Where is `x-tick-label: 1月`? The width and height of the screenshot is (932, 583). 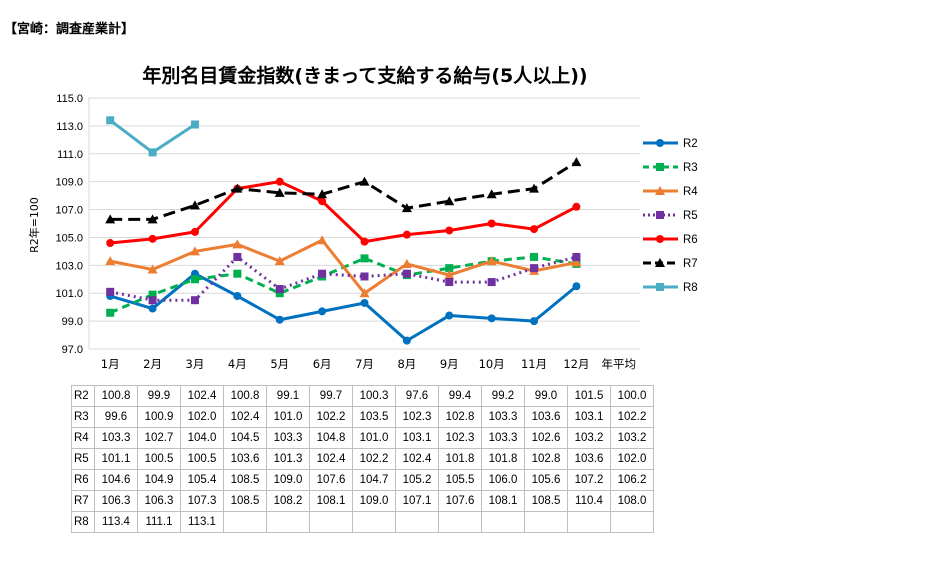
x-tick-label: 1月 is located at coordinates (110, 364).